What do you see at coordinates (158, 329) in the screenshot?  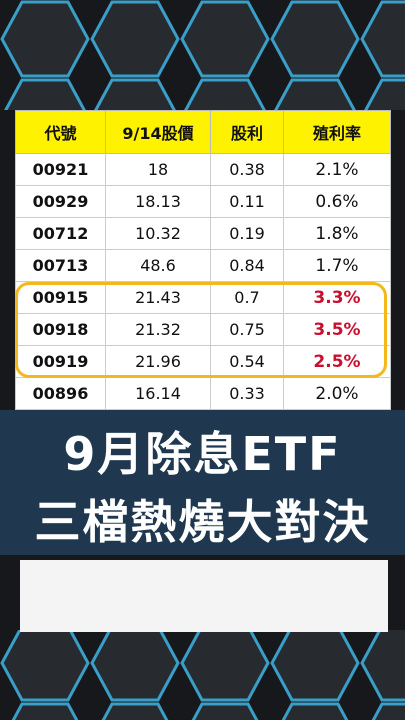 I see `table-cell: 21.32` at bounding box center [158, 329].